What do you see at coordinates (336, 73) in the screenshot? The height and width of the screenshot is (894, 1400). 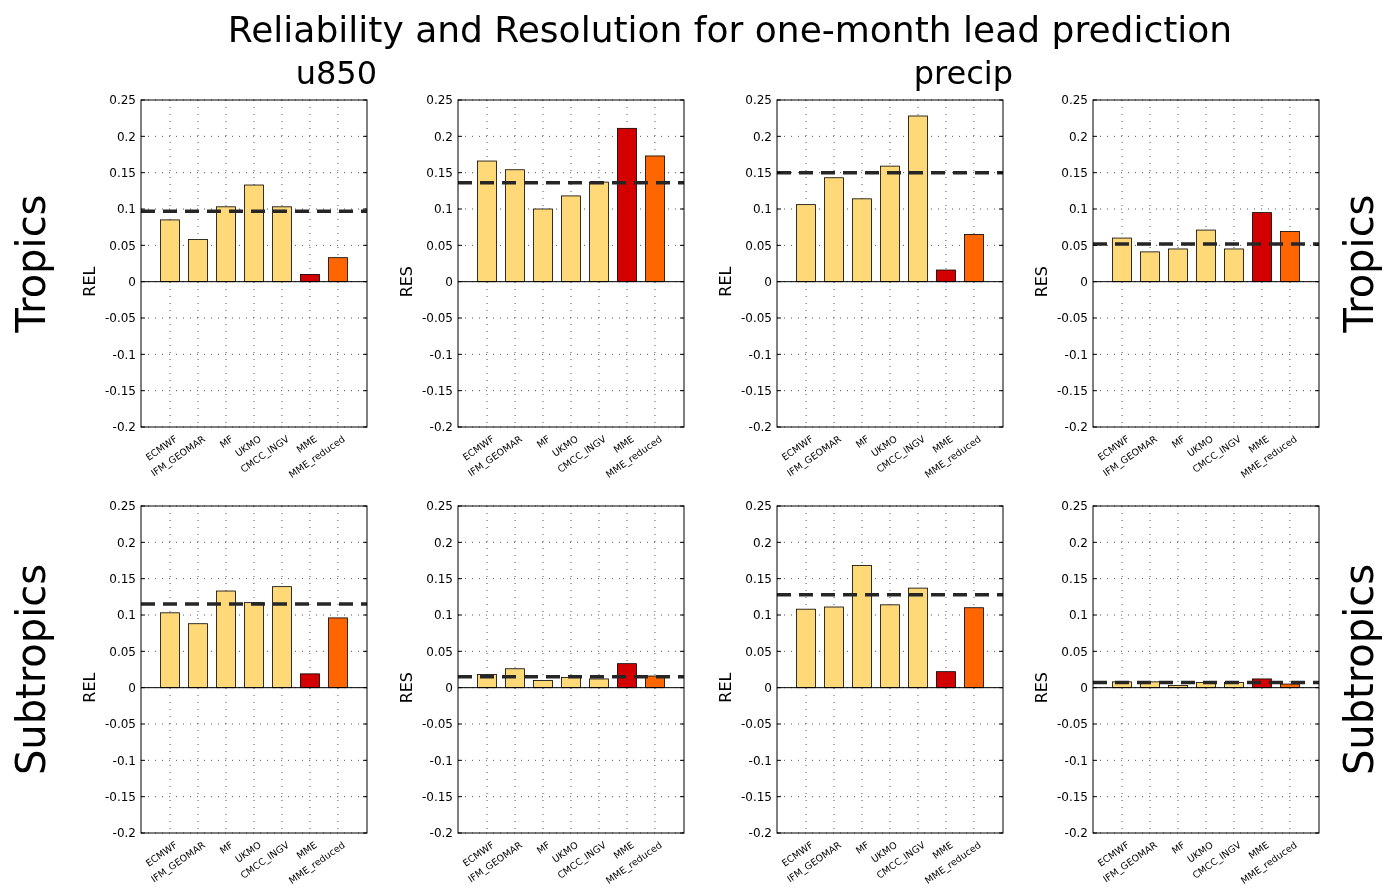 I see `chart-subtitle: u850` at bounding box center [336, 73].